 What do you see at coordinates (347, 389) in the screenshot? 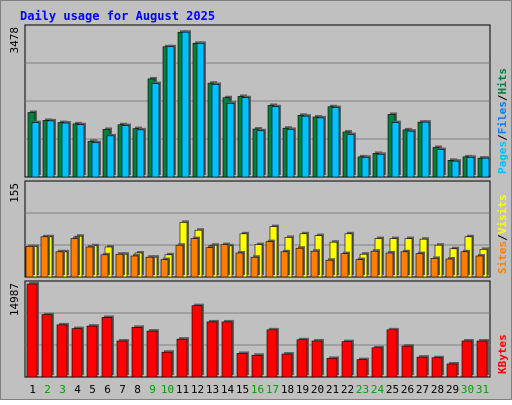
I see `x-tick-label-day-22: 22` at bounding box center [347, 389].